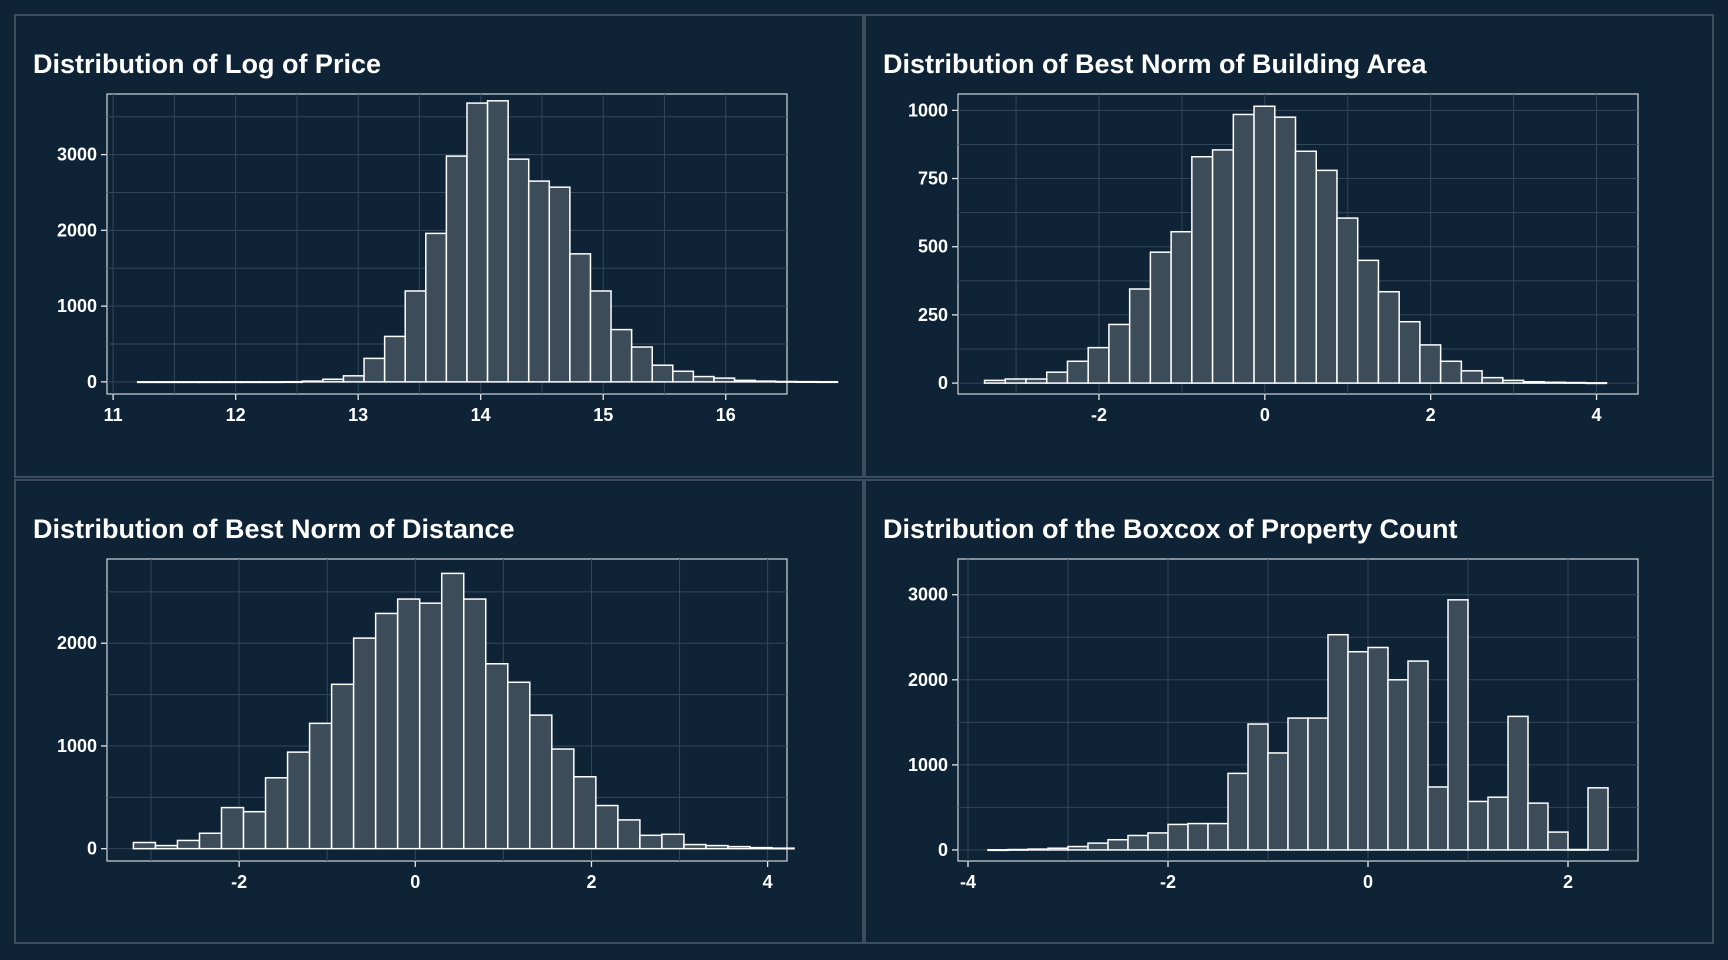 This screenshot has height=960, width=1728. I want to click on x-tick-label: 4, so click(768, 882).